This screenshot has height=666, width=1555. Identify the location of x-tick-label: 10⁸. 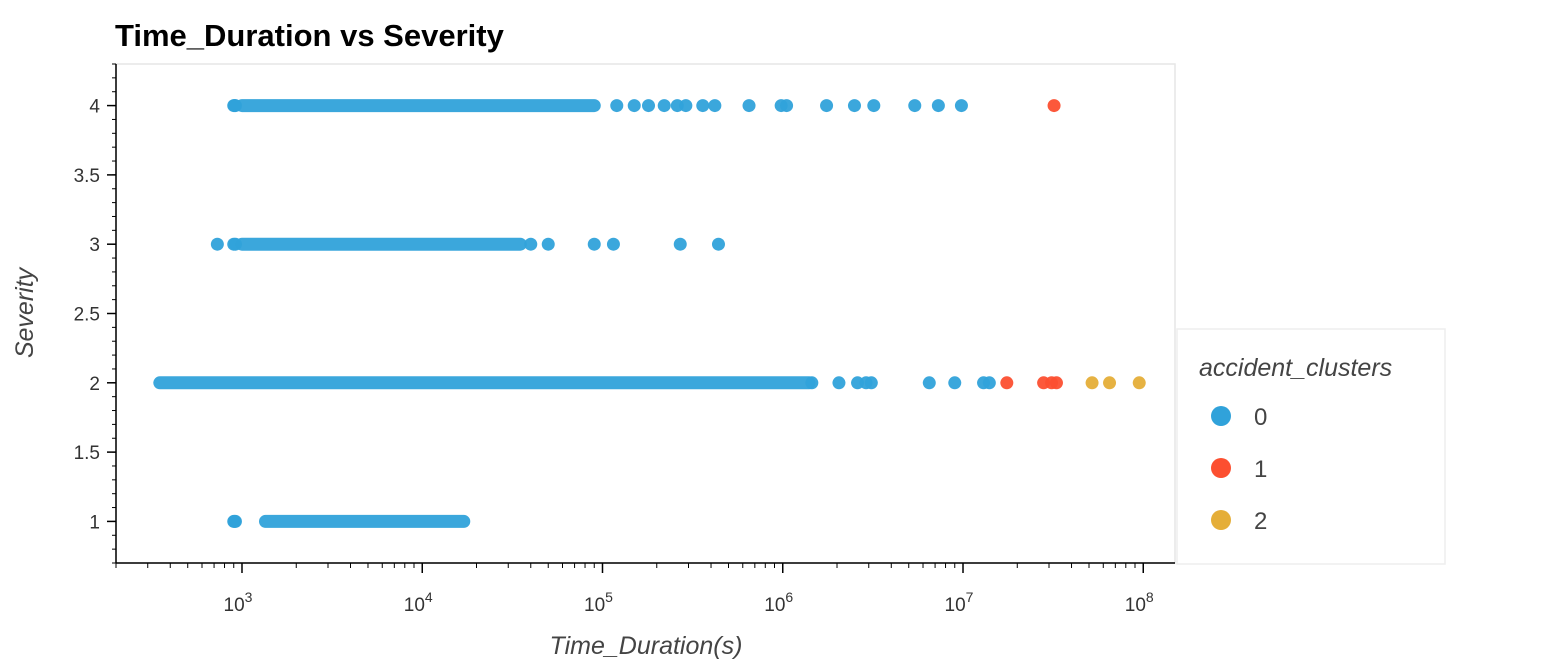
(1139, 602).